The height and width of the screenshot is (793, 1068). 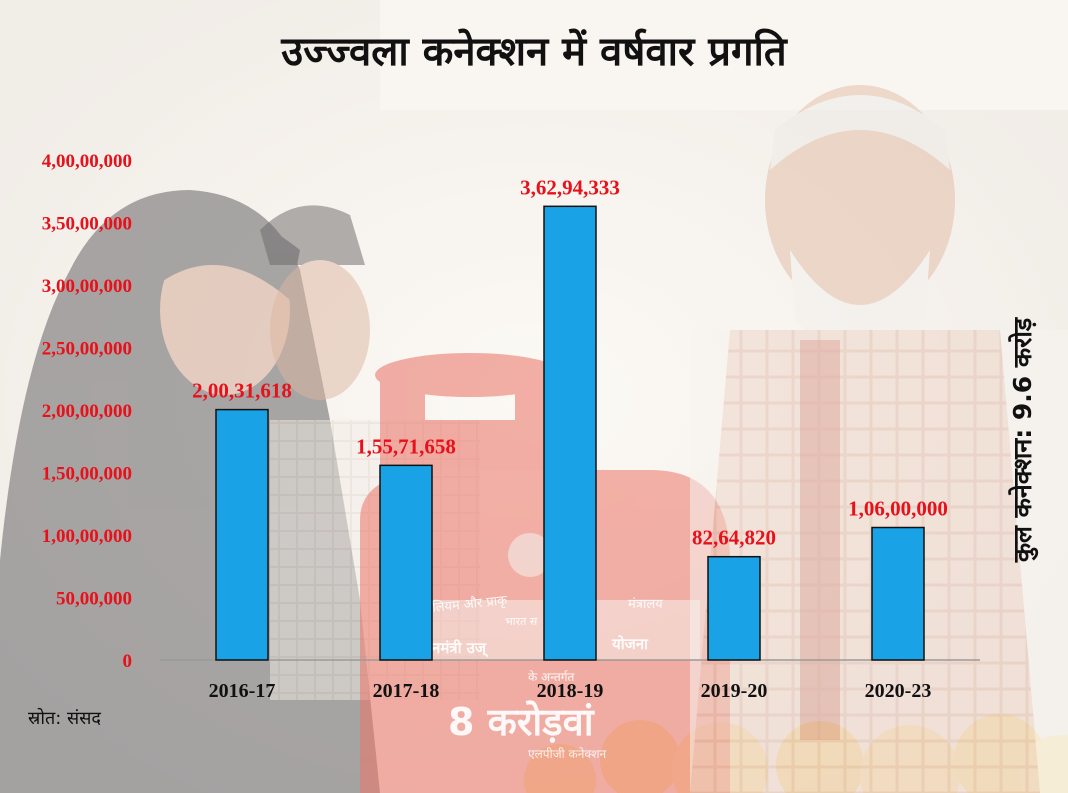 I want to click on y-tick-label: 0, so click(x=128, y=661).